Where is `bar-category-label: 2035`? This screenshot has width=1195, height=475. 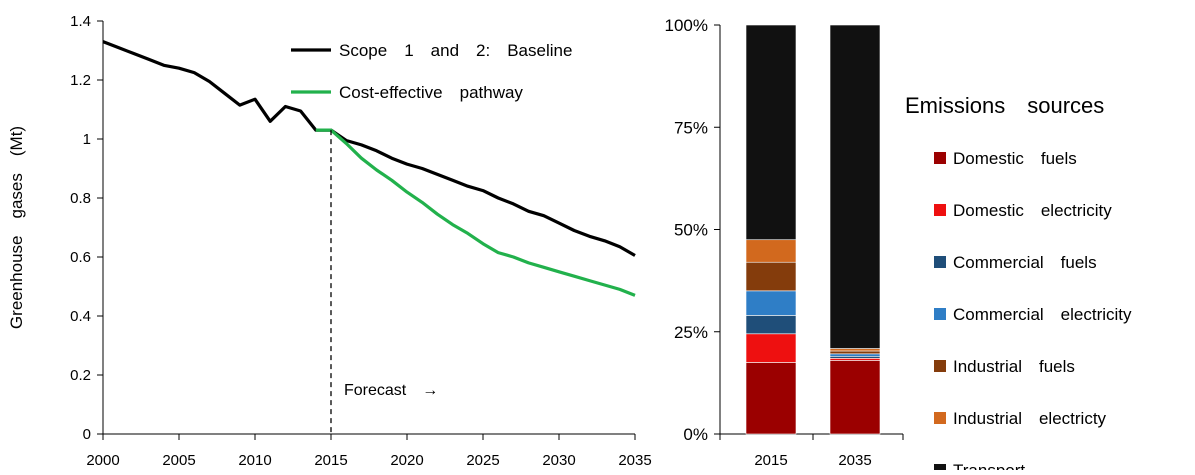
bar-category-label: 2035 is located at coordinates (854, 460).